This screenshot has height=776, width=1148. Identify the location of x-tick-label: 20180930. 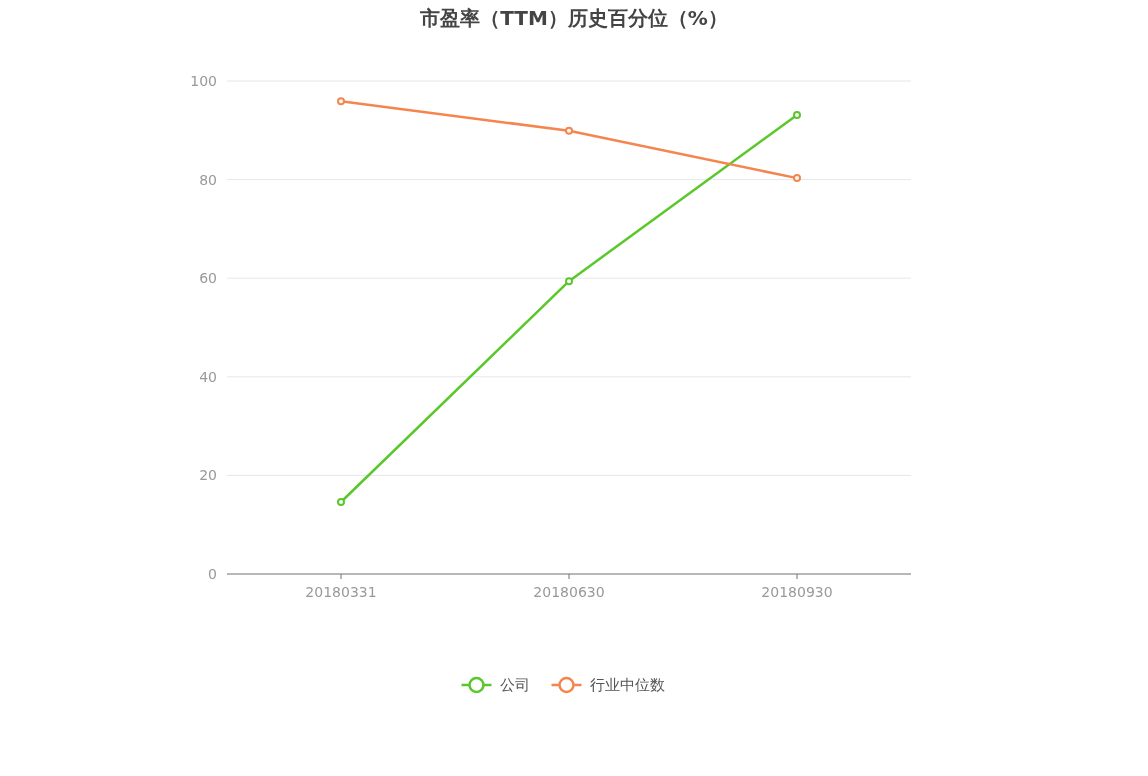
(797, 592).